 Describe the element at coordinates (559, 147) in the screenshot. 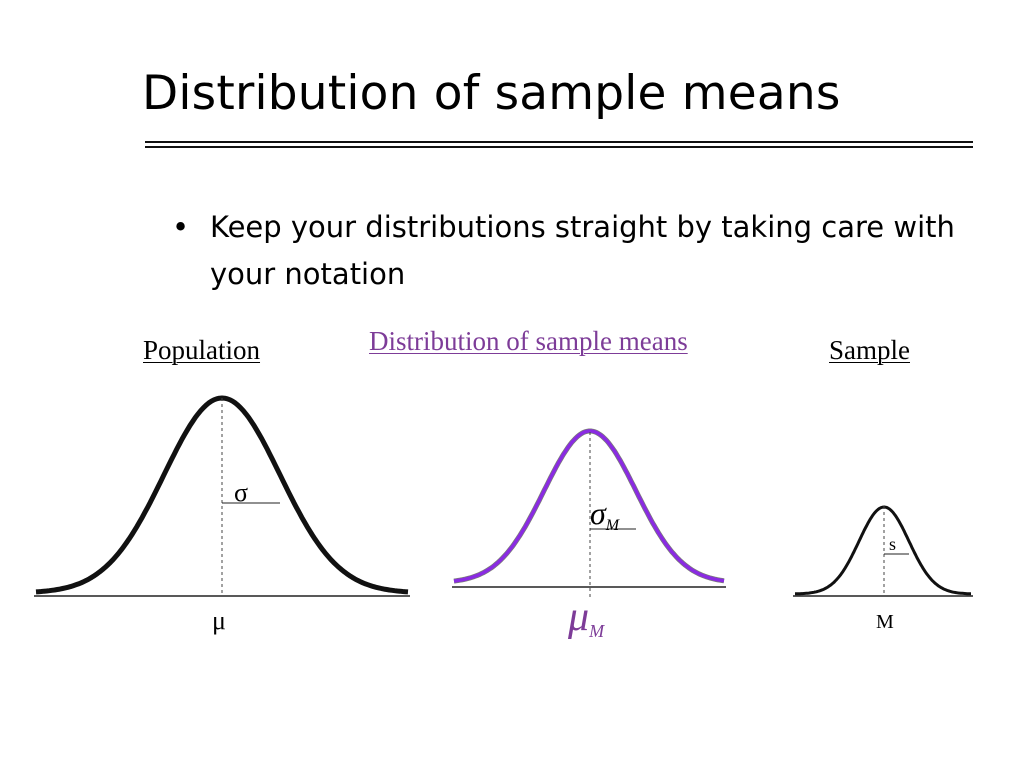

I see `title-rule-bottom` at that location.